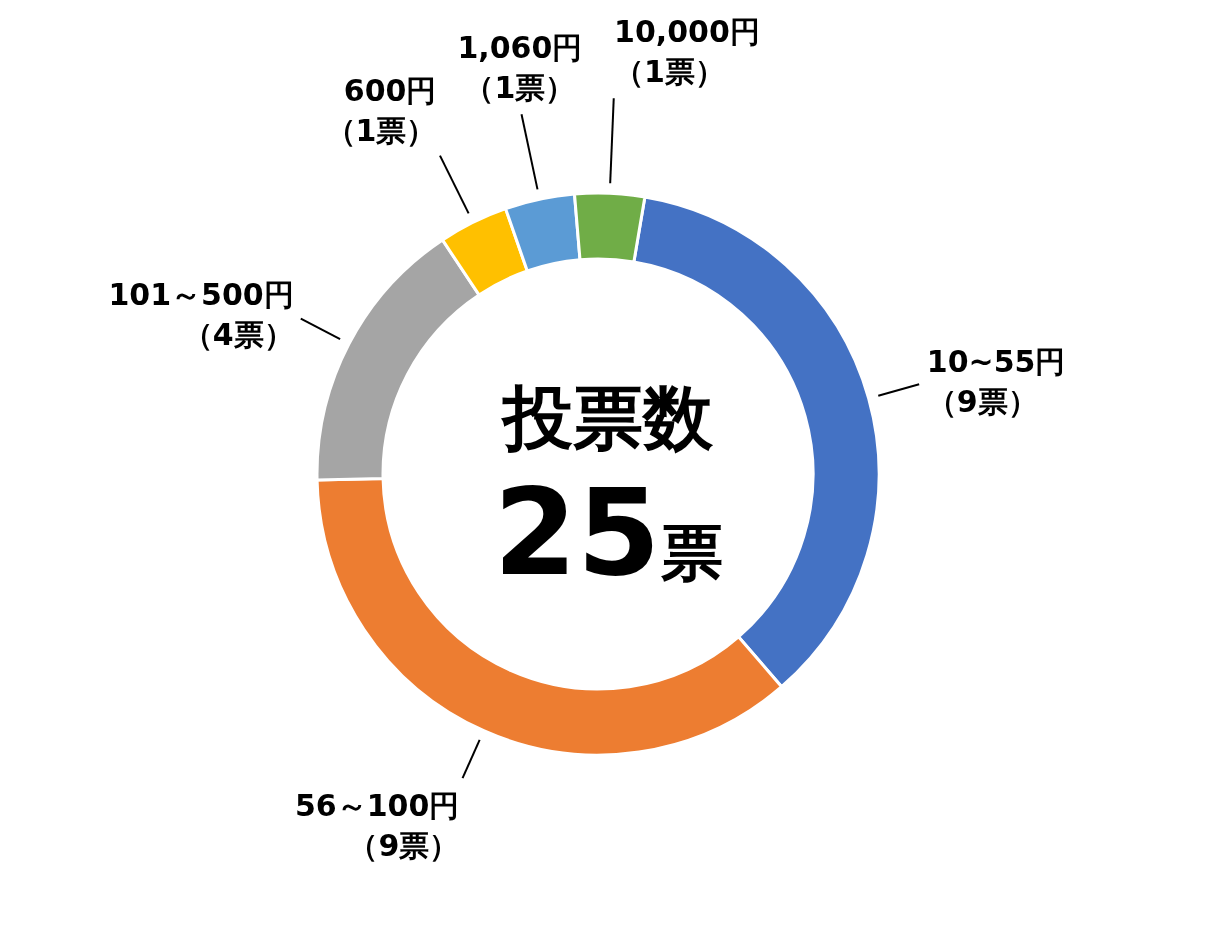  What do you see at coordinates (238, 334) in the screenshot?
I see `data-label: （4票）` at bounding box center [238, 334].